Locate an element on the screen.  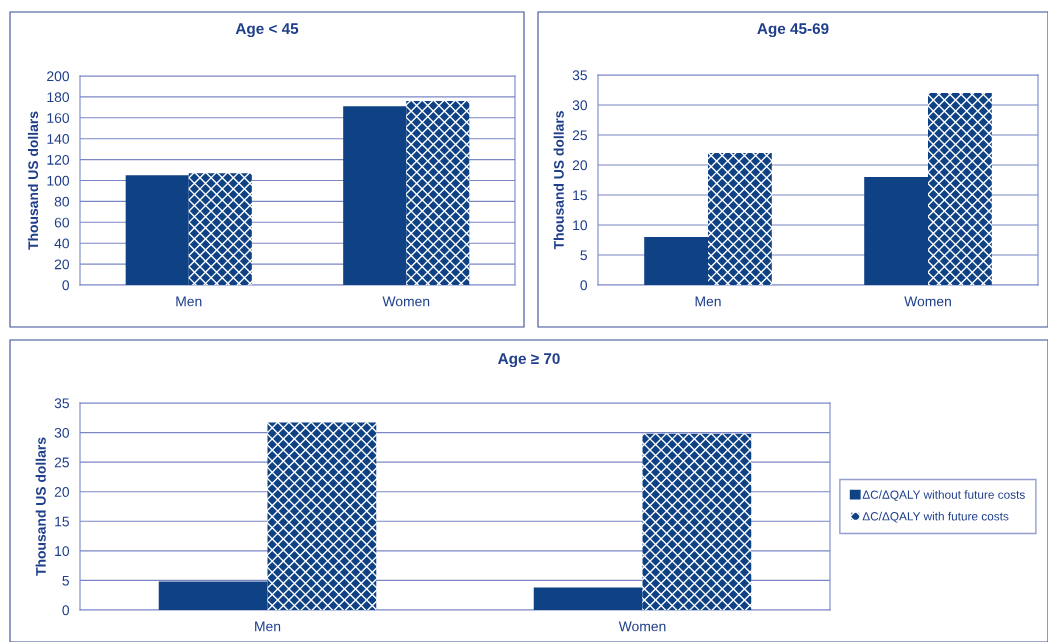
y-tick-label: 180 is located at coordinates (58, 97).